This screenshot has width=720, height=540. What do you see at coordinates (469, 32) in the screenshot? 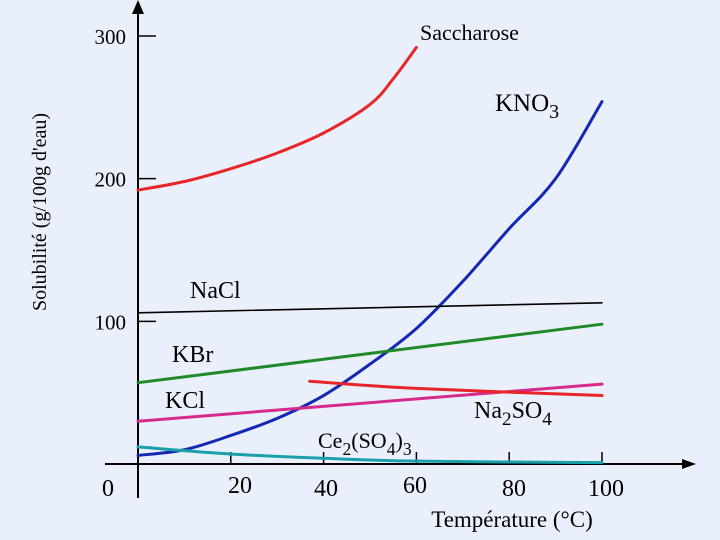
I see `series-label-sucrose: Saccharose` at bounding box center [469, 32].